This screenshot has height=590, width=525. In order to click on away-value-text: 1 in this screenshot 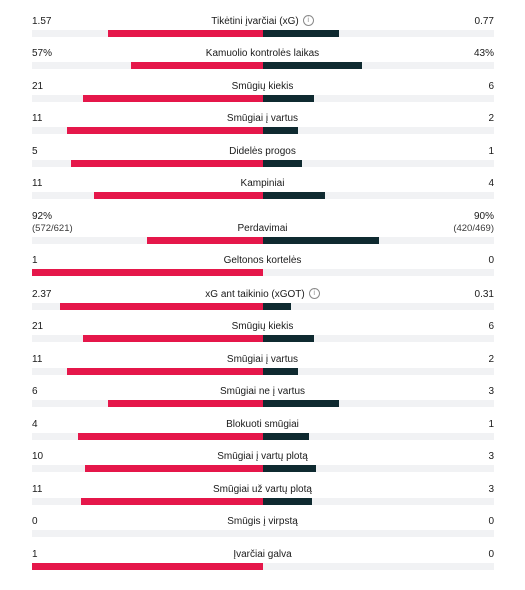, I will do `click(491, 424)`.